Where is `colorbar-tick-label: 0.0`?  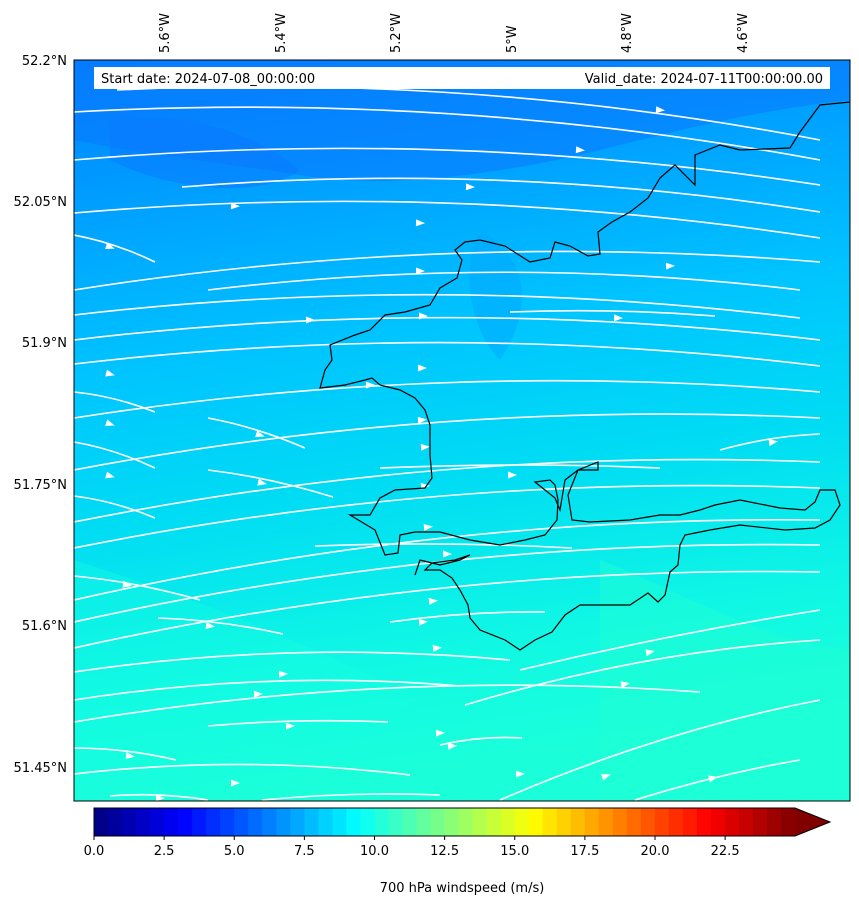 colorbar-tick-label: 0.0 is located at coordinates (94, 851).